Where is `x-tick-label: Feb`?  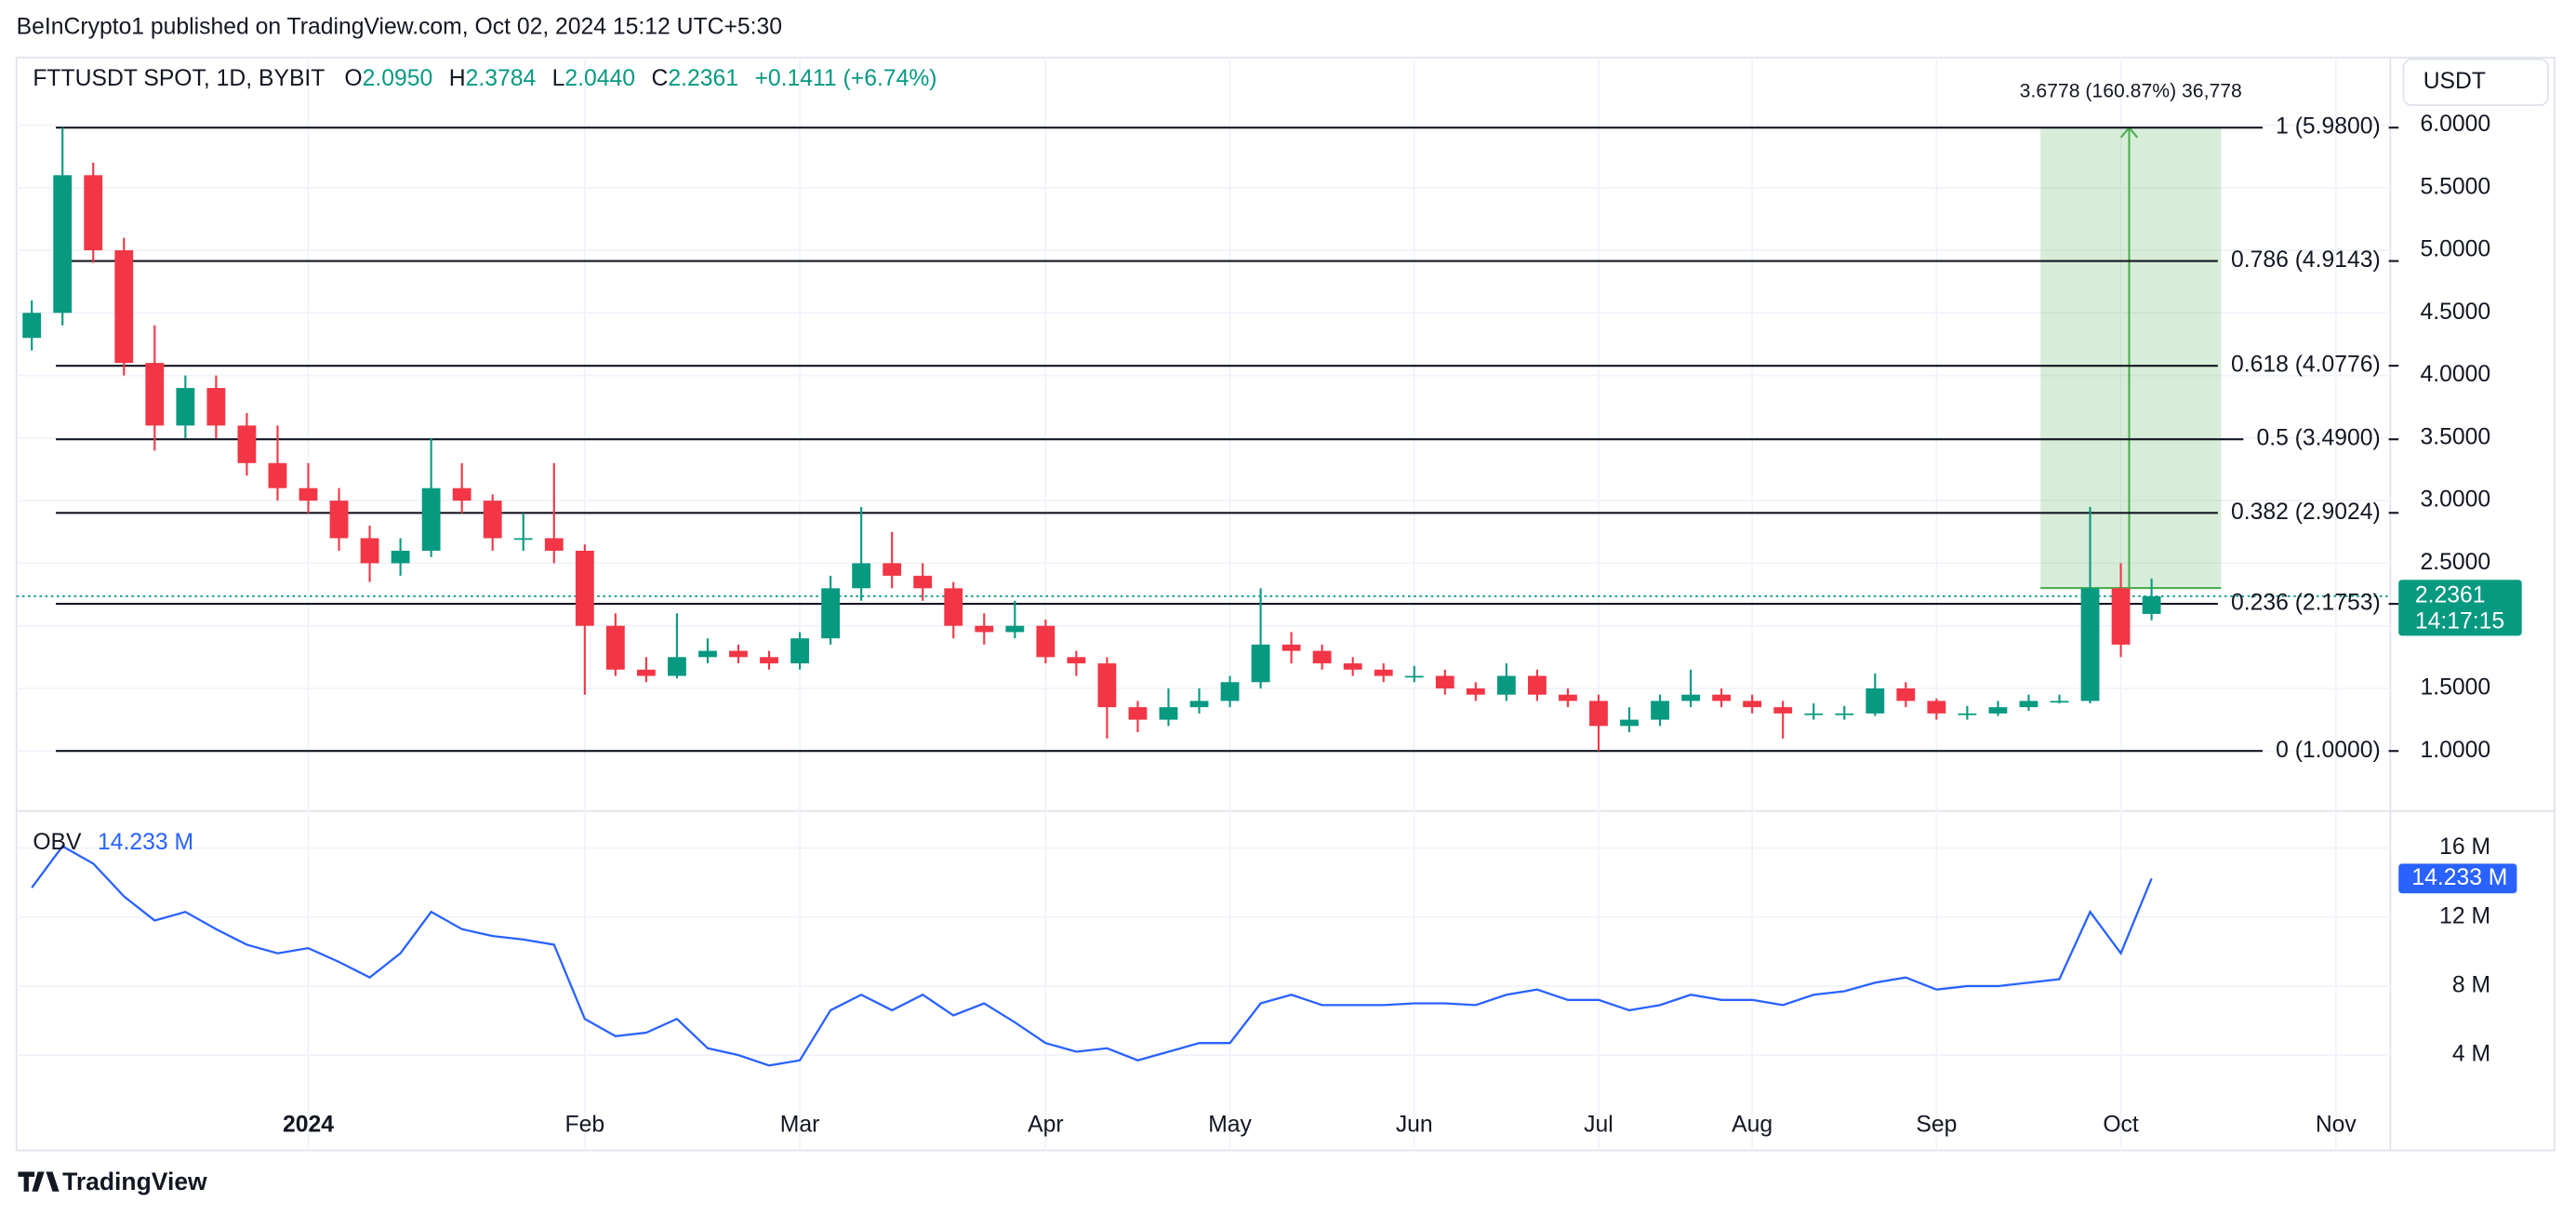 x-tick-label: Feb is located at coordinates (585, 1125).